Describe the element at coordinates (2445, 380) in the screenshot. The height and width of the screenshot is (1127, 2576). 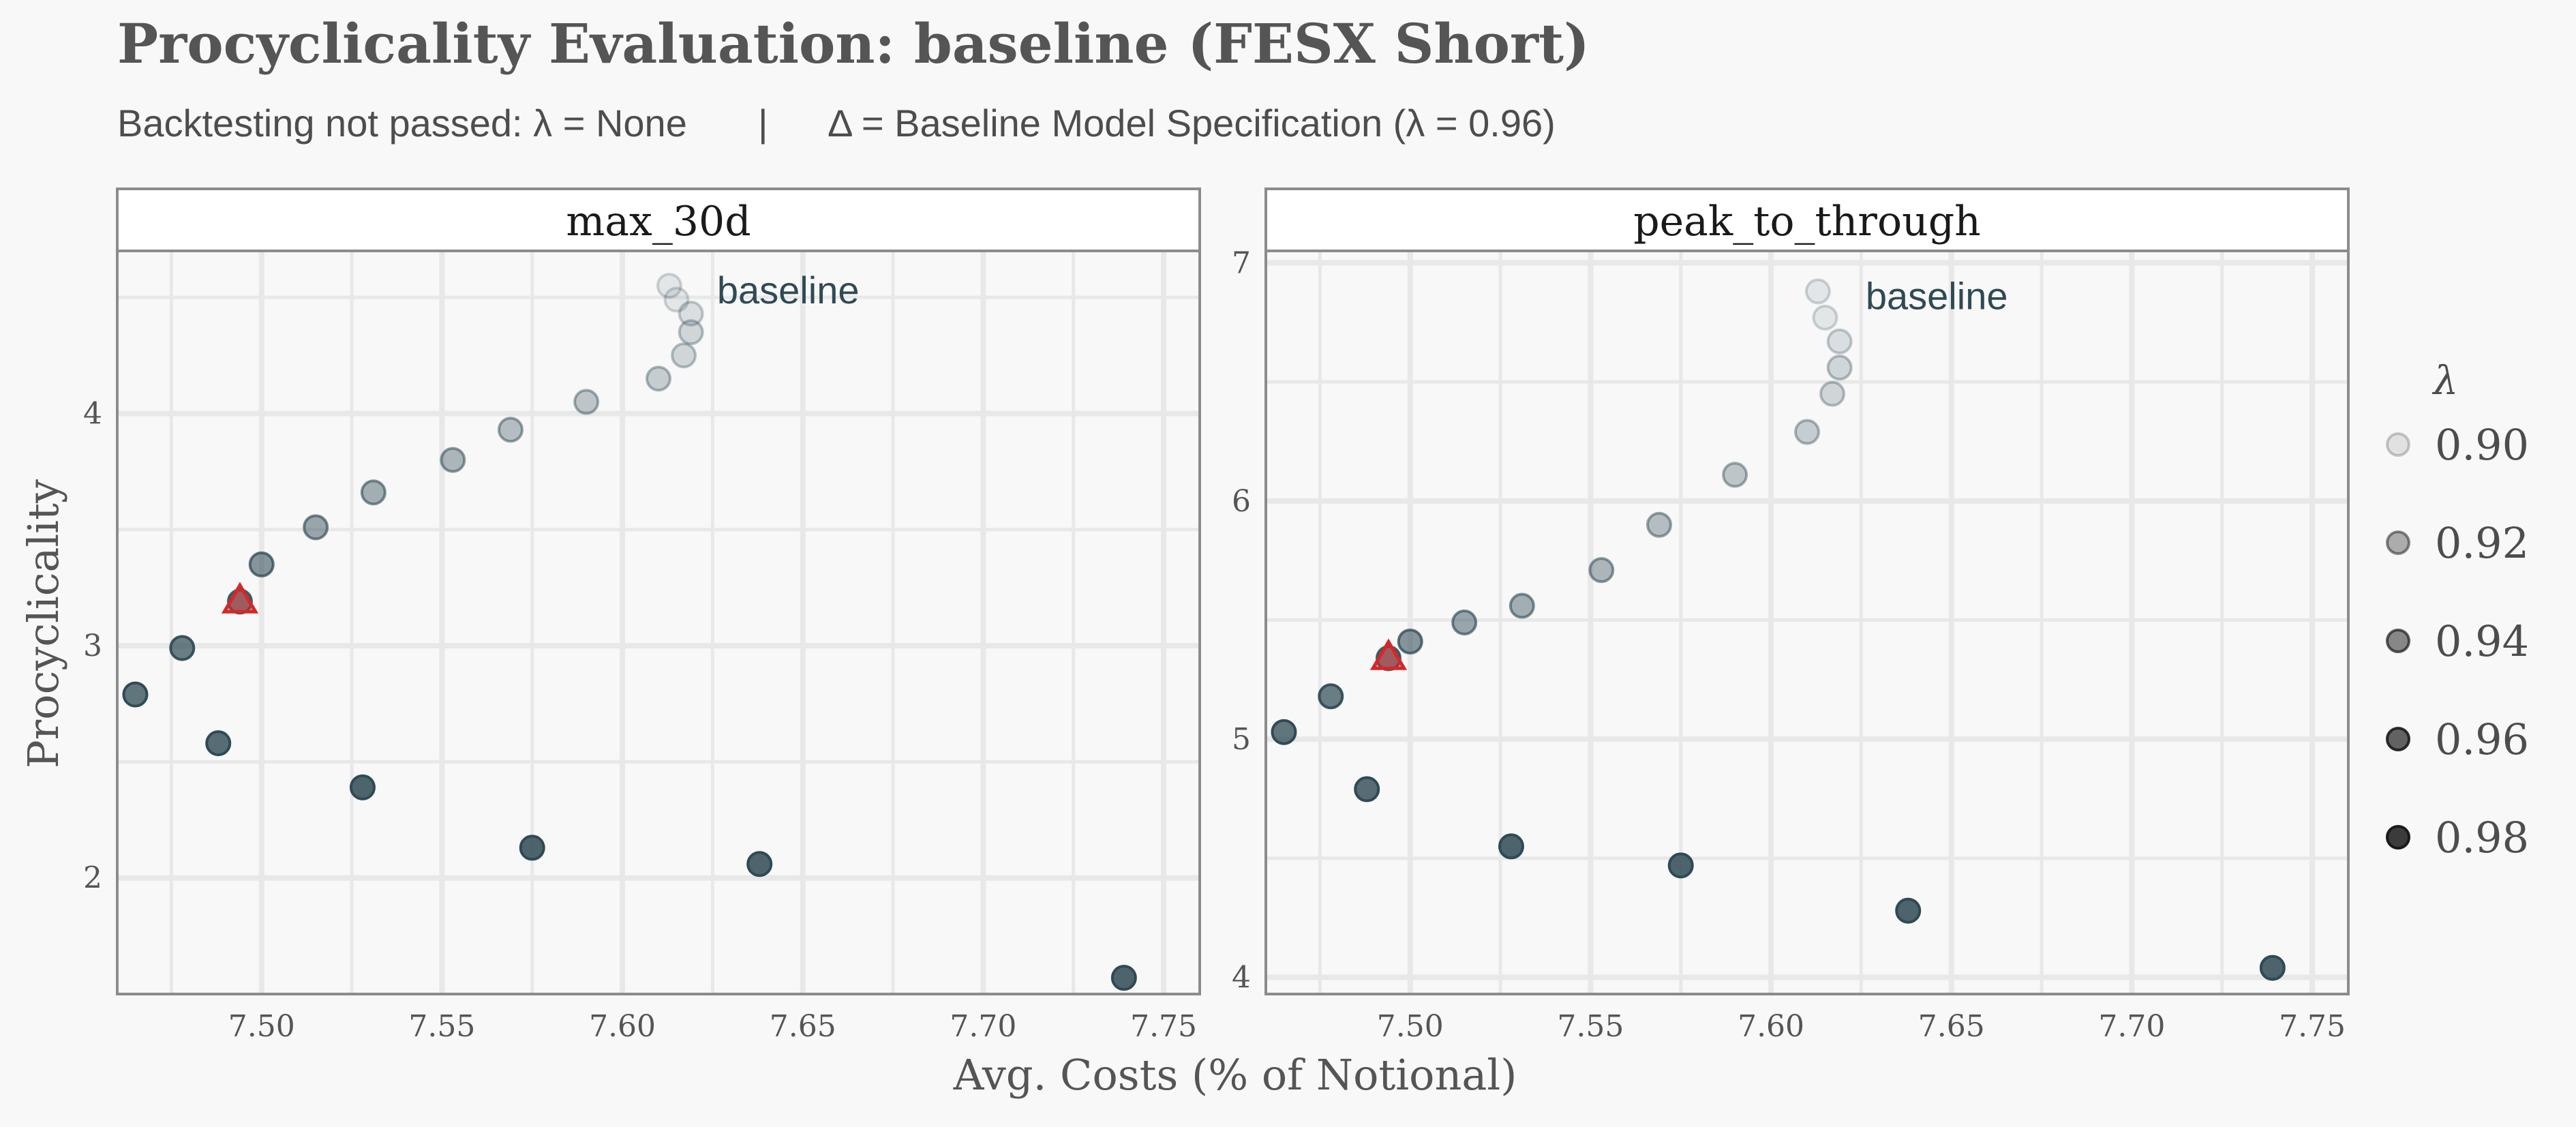
I see `legend-title: λ` at that location.